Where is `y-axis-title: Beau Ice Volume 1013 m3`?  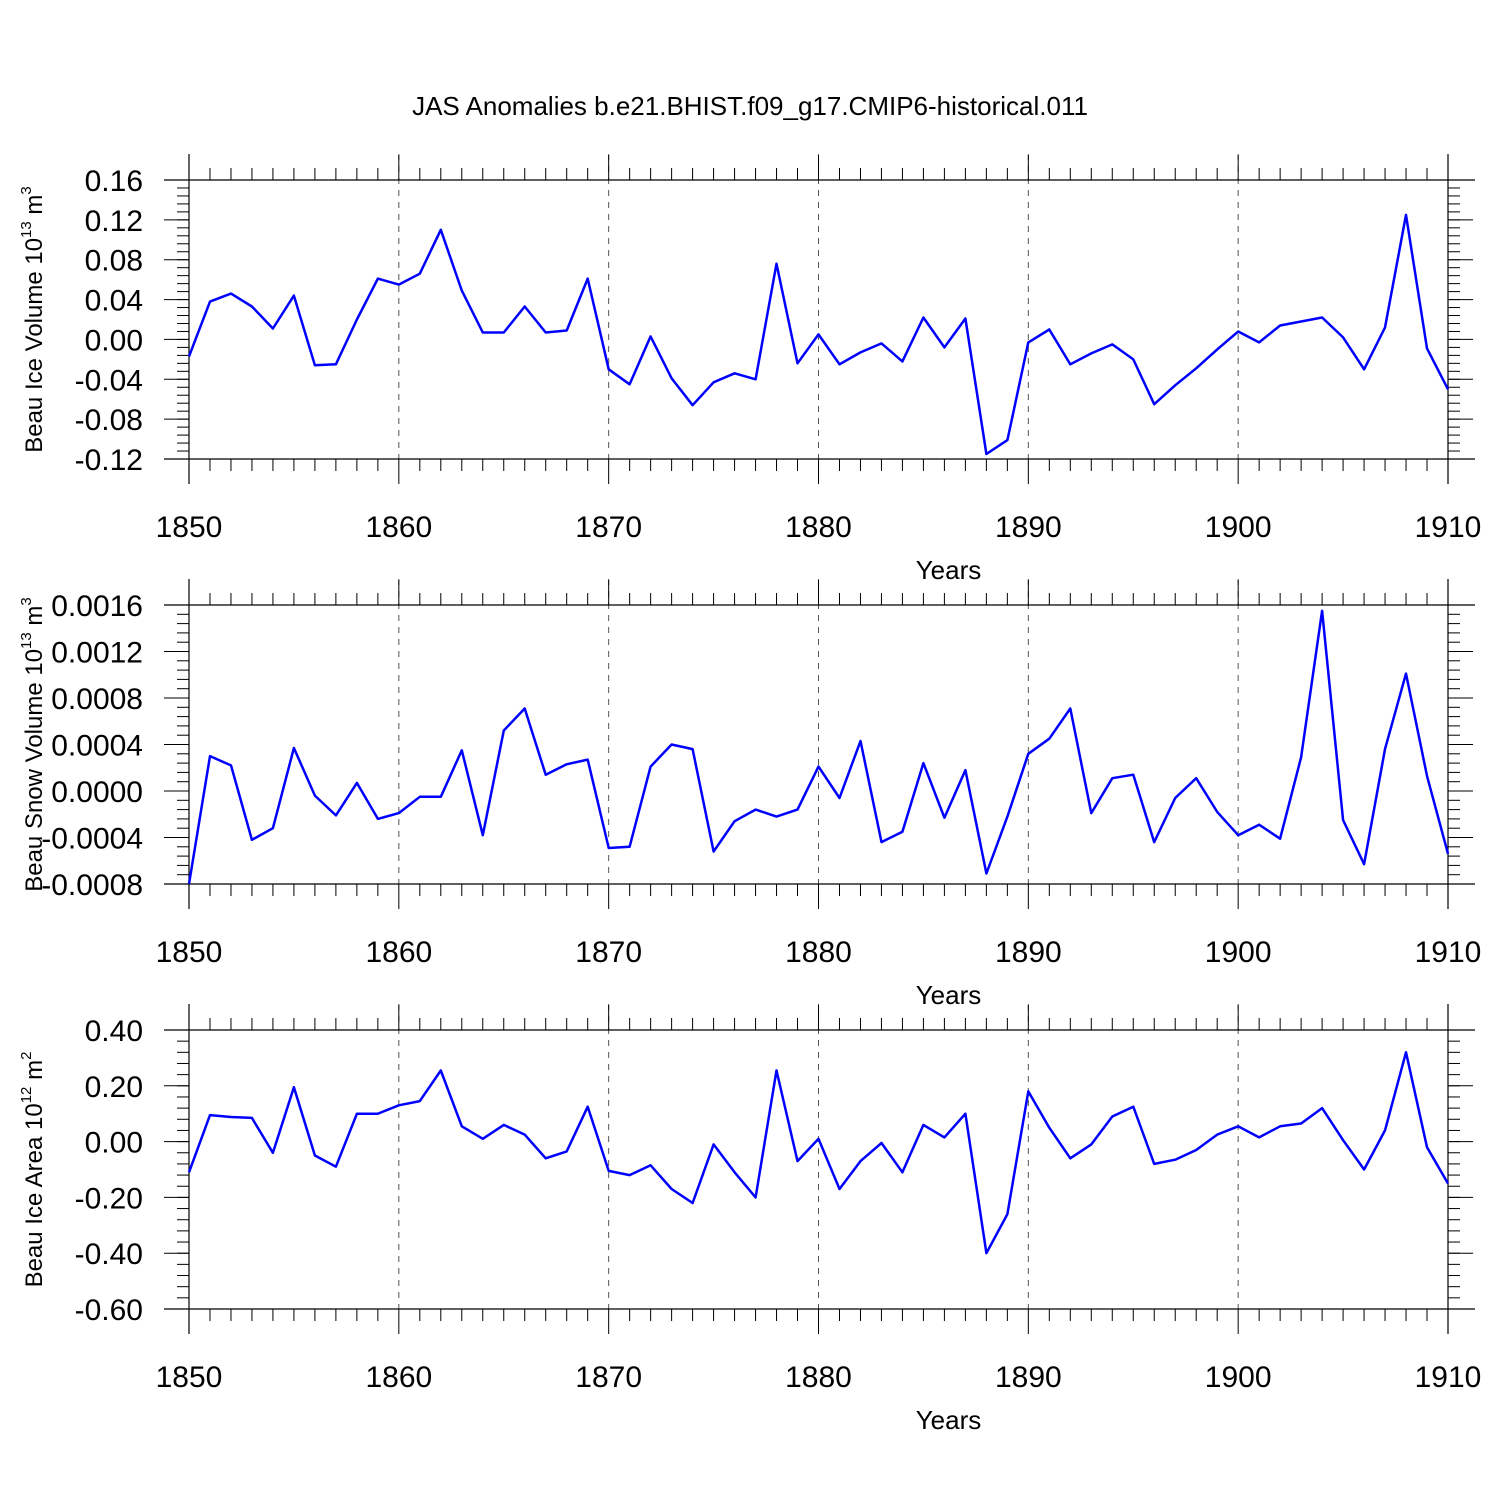 y-axis-title: Beau Ice Volume 1013 m3 is located at coordinates (33, 319).